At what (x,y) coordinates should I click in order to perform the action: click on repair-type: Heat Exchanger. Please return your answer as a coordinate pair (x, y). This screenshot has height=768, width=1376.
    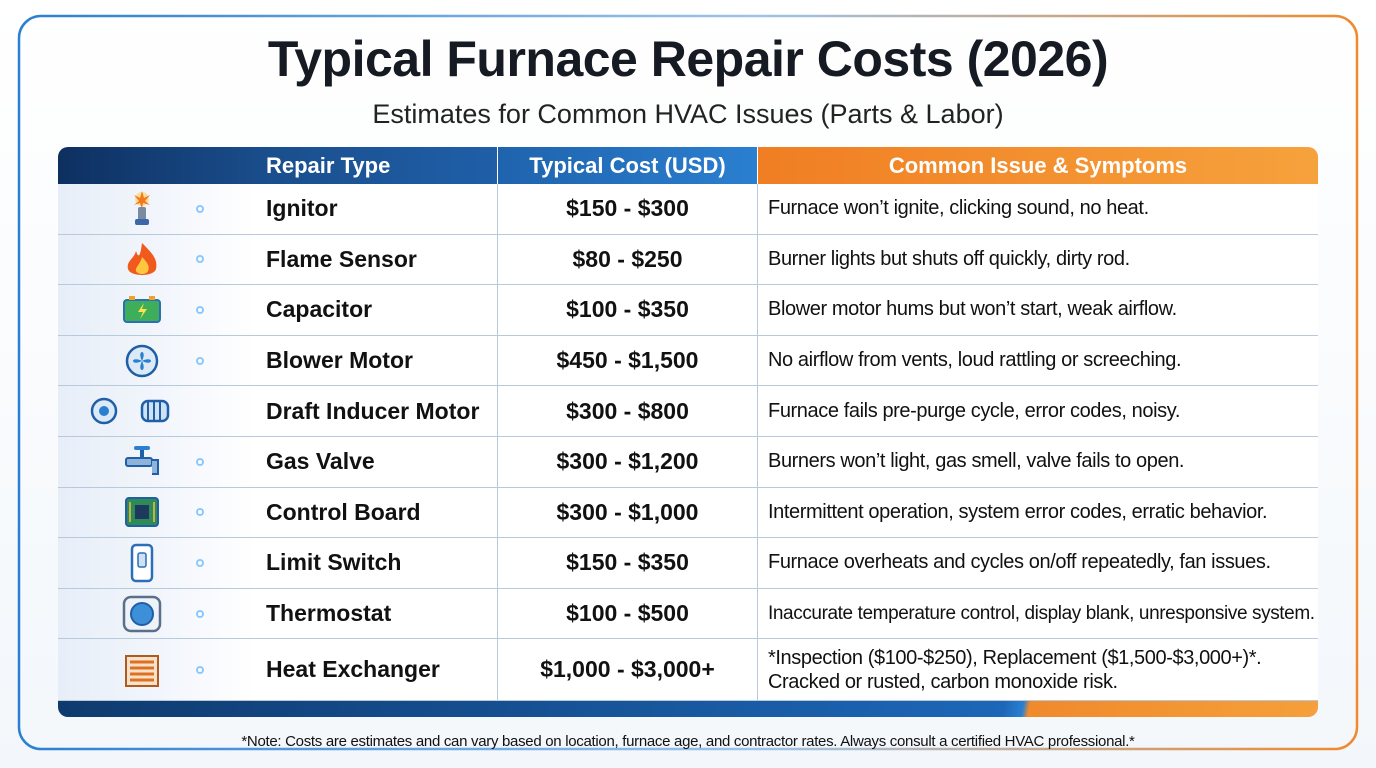
    Looking at the image, I should click on (353, 669).